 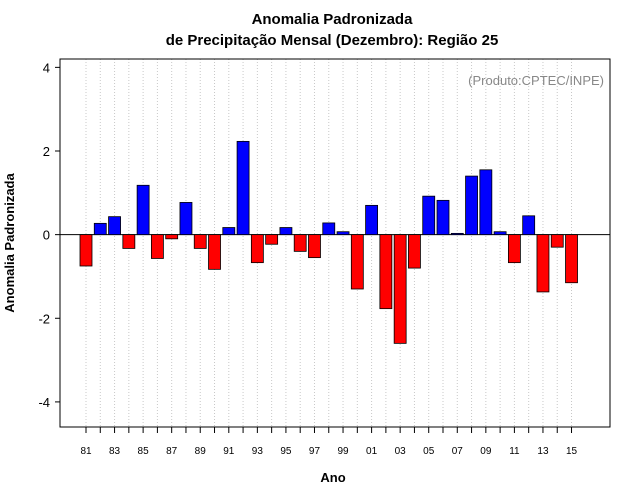 I want to click on bar-1988, so click(x=186, y=219).